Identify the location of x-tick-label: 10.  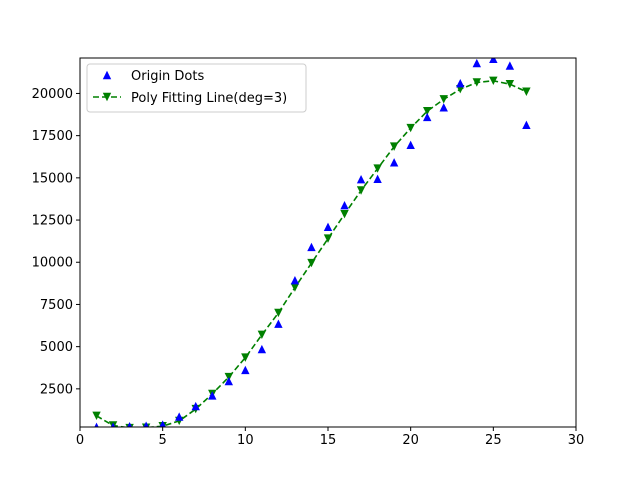
(245, 440).